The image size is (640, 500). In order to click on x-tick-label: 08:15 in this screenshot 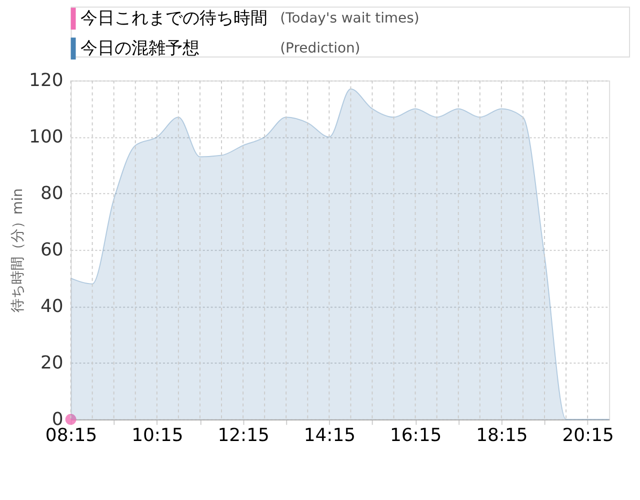, I will do `click(71, 435)`.